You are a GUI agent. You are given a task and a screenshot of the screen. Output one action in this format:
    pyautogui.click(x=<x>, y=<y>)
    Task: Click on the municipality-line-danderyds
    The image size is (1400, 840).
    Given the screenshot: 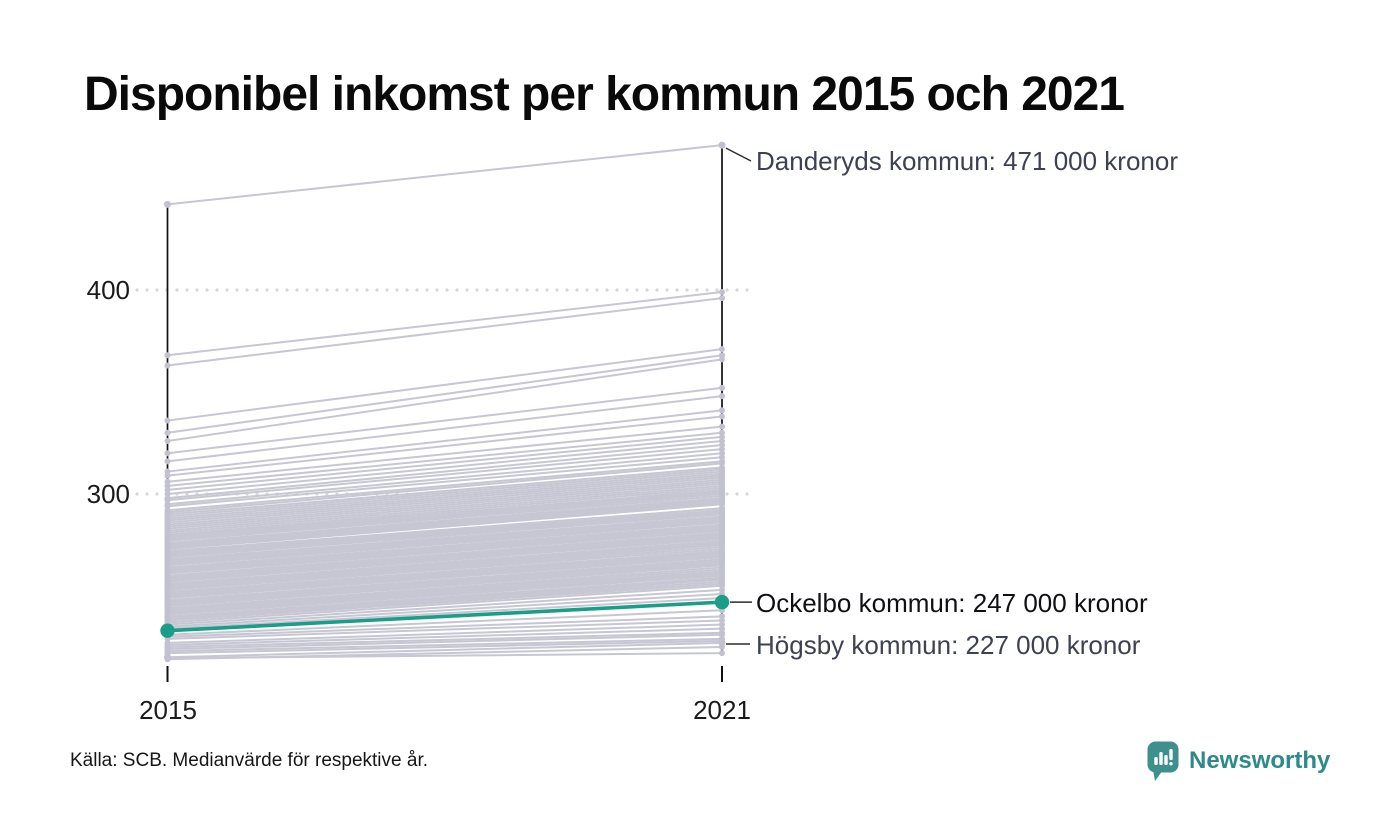 What is the action you would take?
    pyautogui.click(x=445, y=175)
    